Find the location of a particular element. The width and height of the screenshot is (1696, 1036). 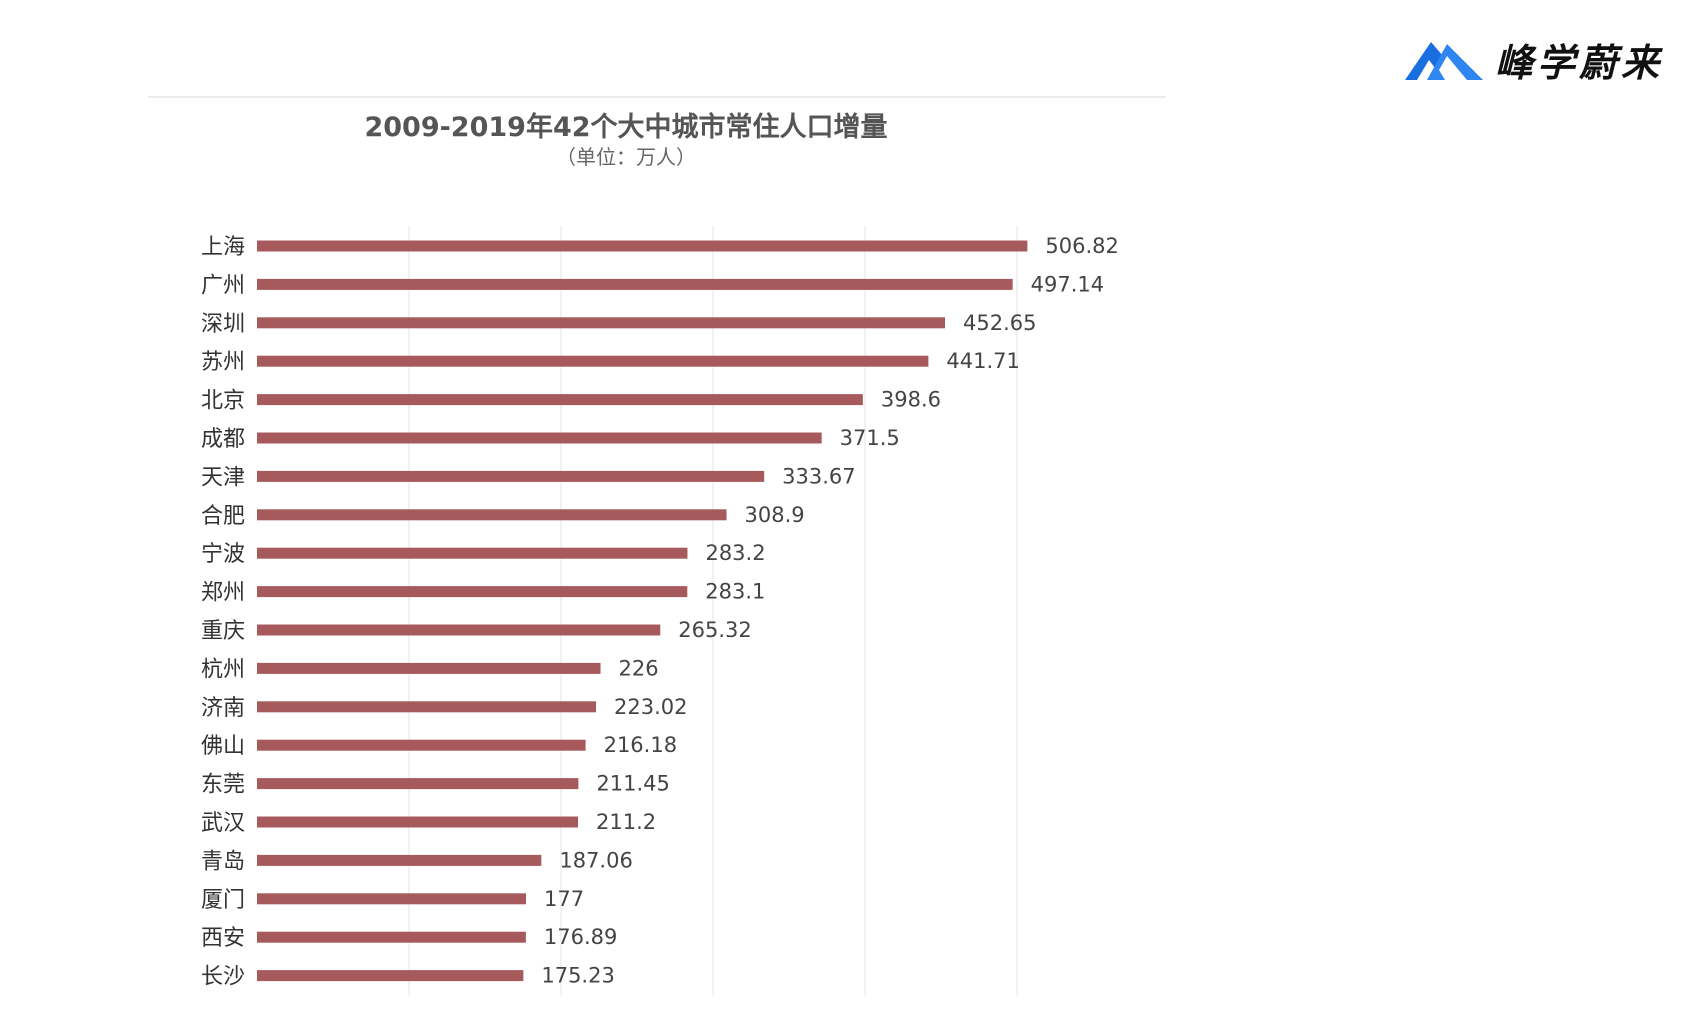

category-label: 上海 is located at coordinates (223, 247).